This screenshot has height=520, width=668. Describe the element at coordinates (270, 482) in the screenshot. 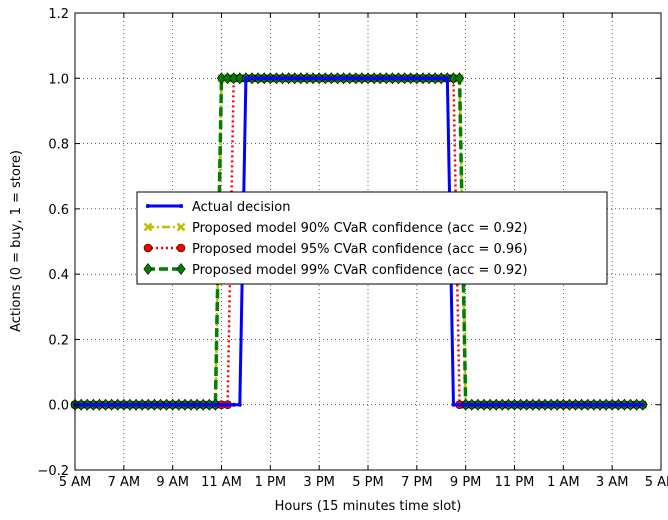

I see `x-tick-label: 1 PM` at that location.